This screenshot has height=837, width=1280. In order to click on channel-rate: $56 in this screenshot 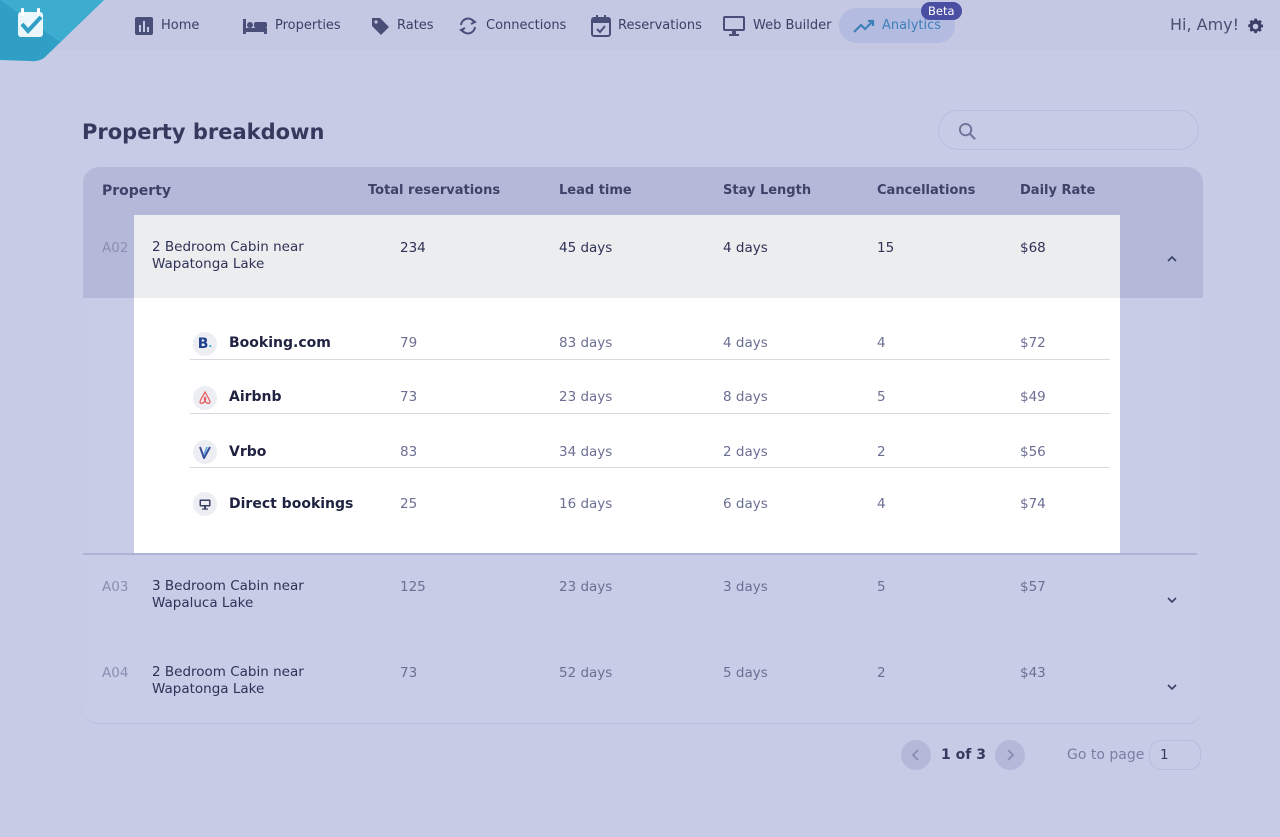, I will do `click(1033, 452)`.